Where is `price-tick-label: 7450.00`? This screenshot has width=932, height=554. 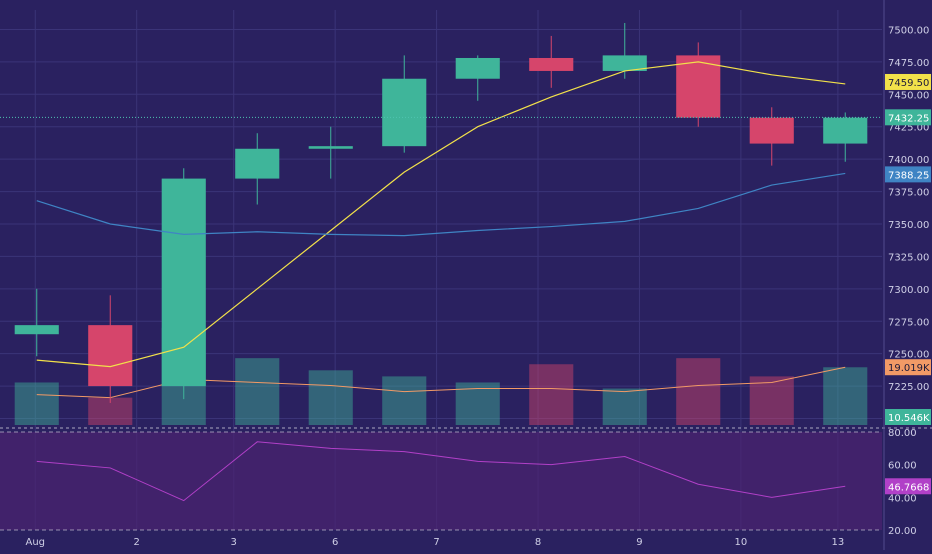
price-tick-label: 7450.00 is located at coordinates (908, 95).